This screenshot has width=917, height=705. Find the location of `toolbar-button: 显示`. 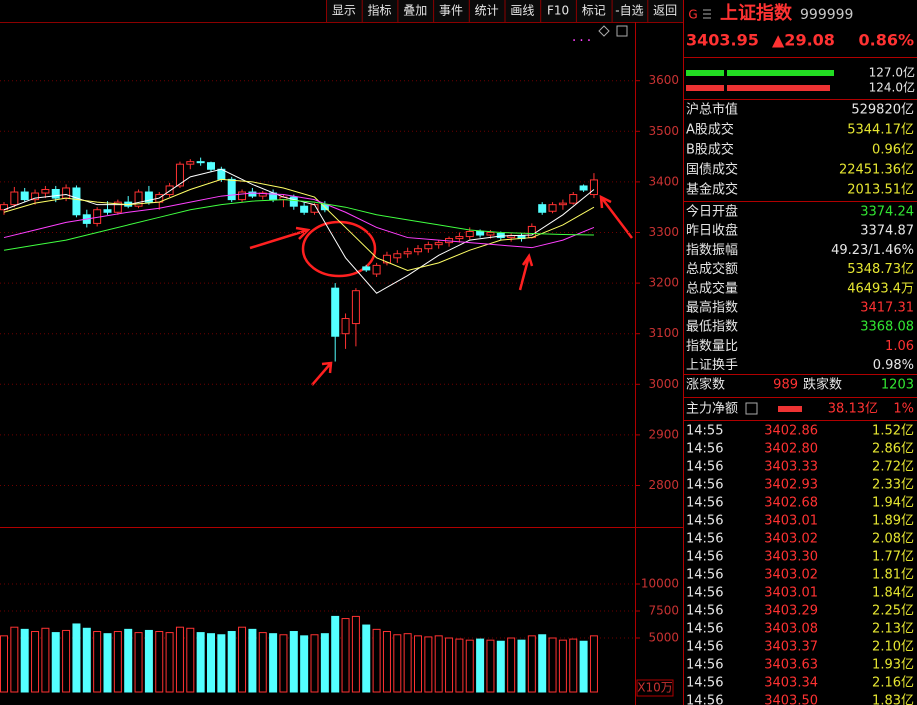

toolbar-button: 显示 is located at coordinates (344, 11).